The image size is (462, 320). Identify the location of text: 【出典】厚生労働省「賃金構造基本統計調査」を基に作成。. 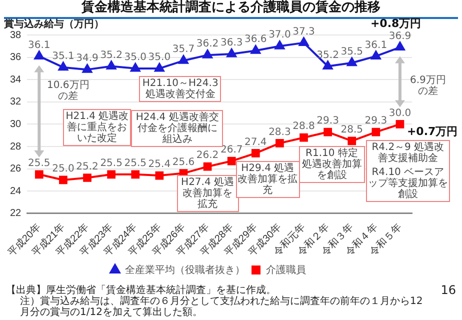
(141, 290).